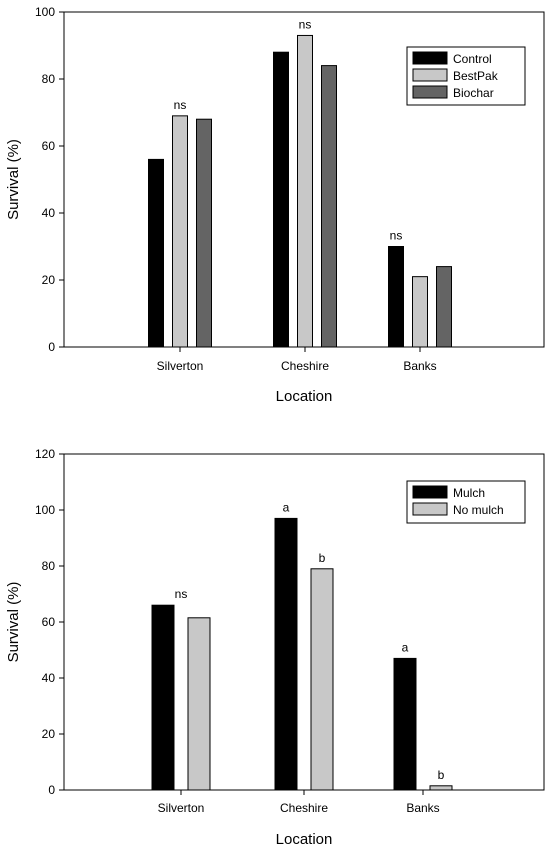 The height and width of the screenshot is (849, 550). What do you see at coordinates (478, 510) in the screenshot?
I see `legend-label: No mulch` at bounding box center [478, 510].